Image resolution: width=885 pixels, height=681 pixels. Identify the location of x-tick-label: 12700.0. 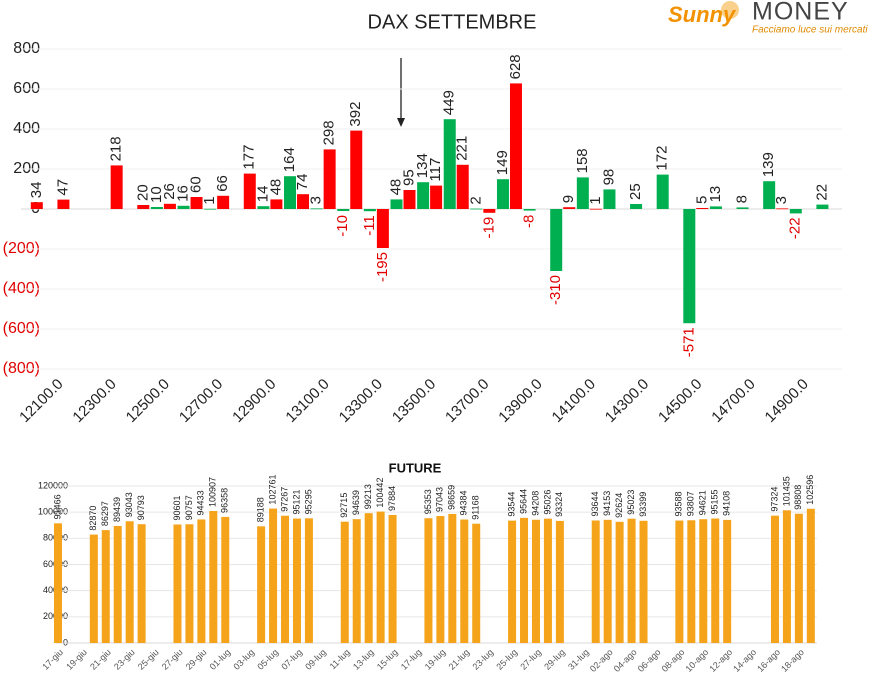
(201, 401).